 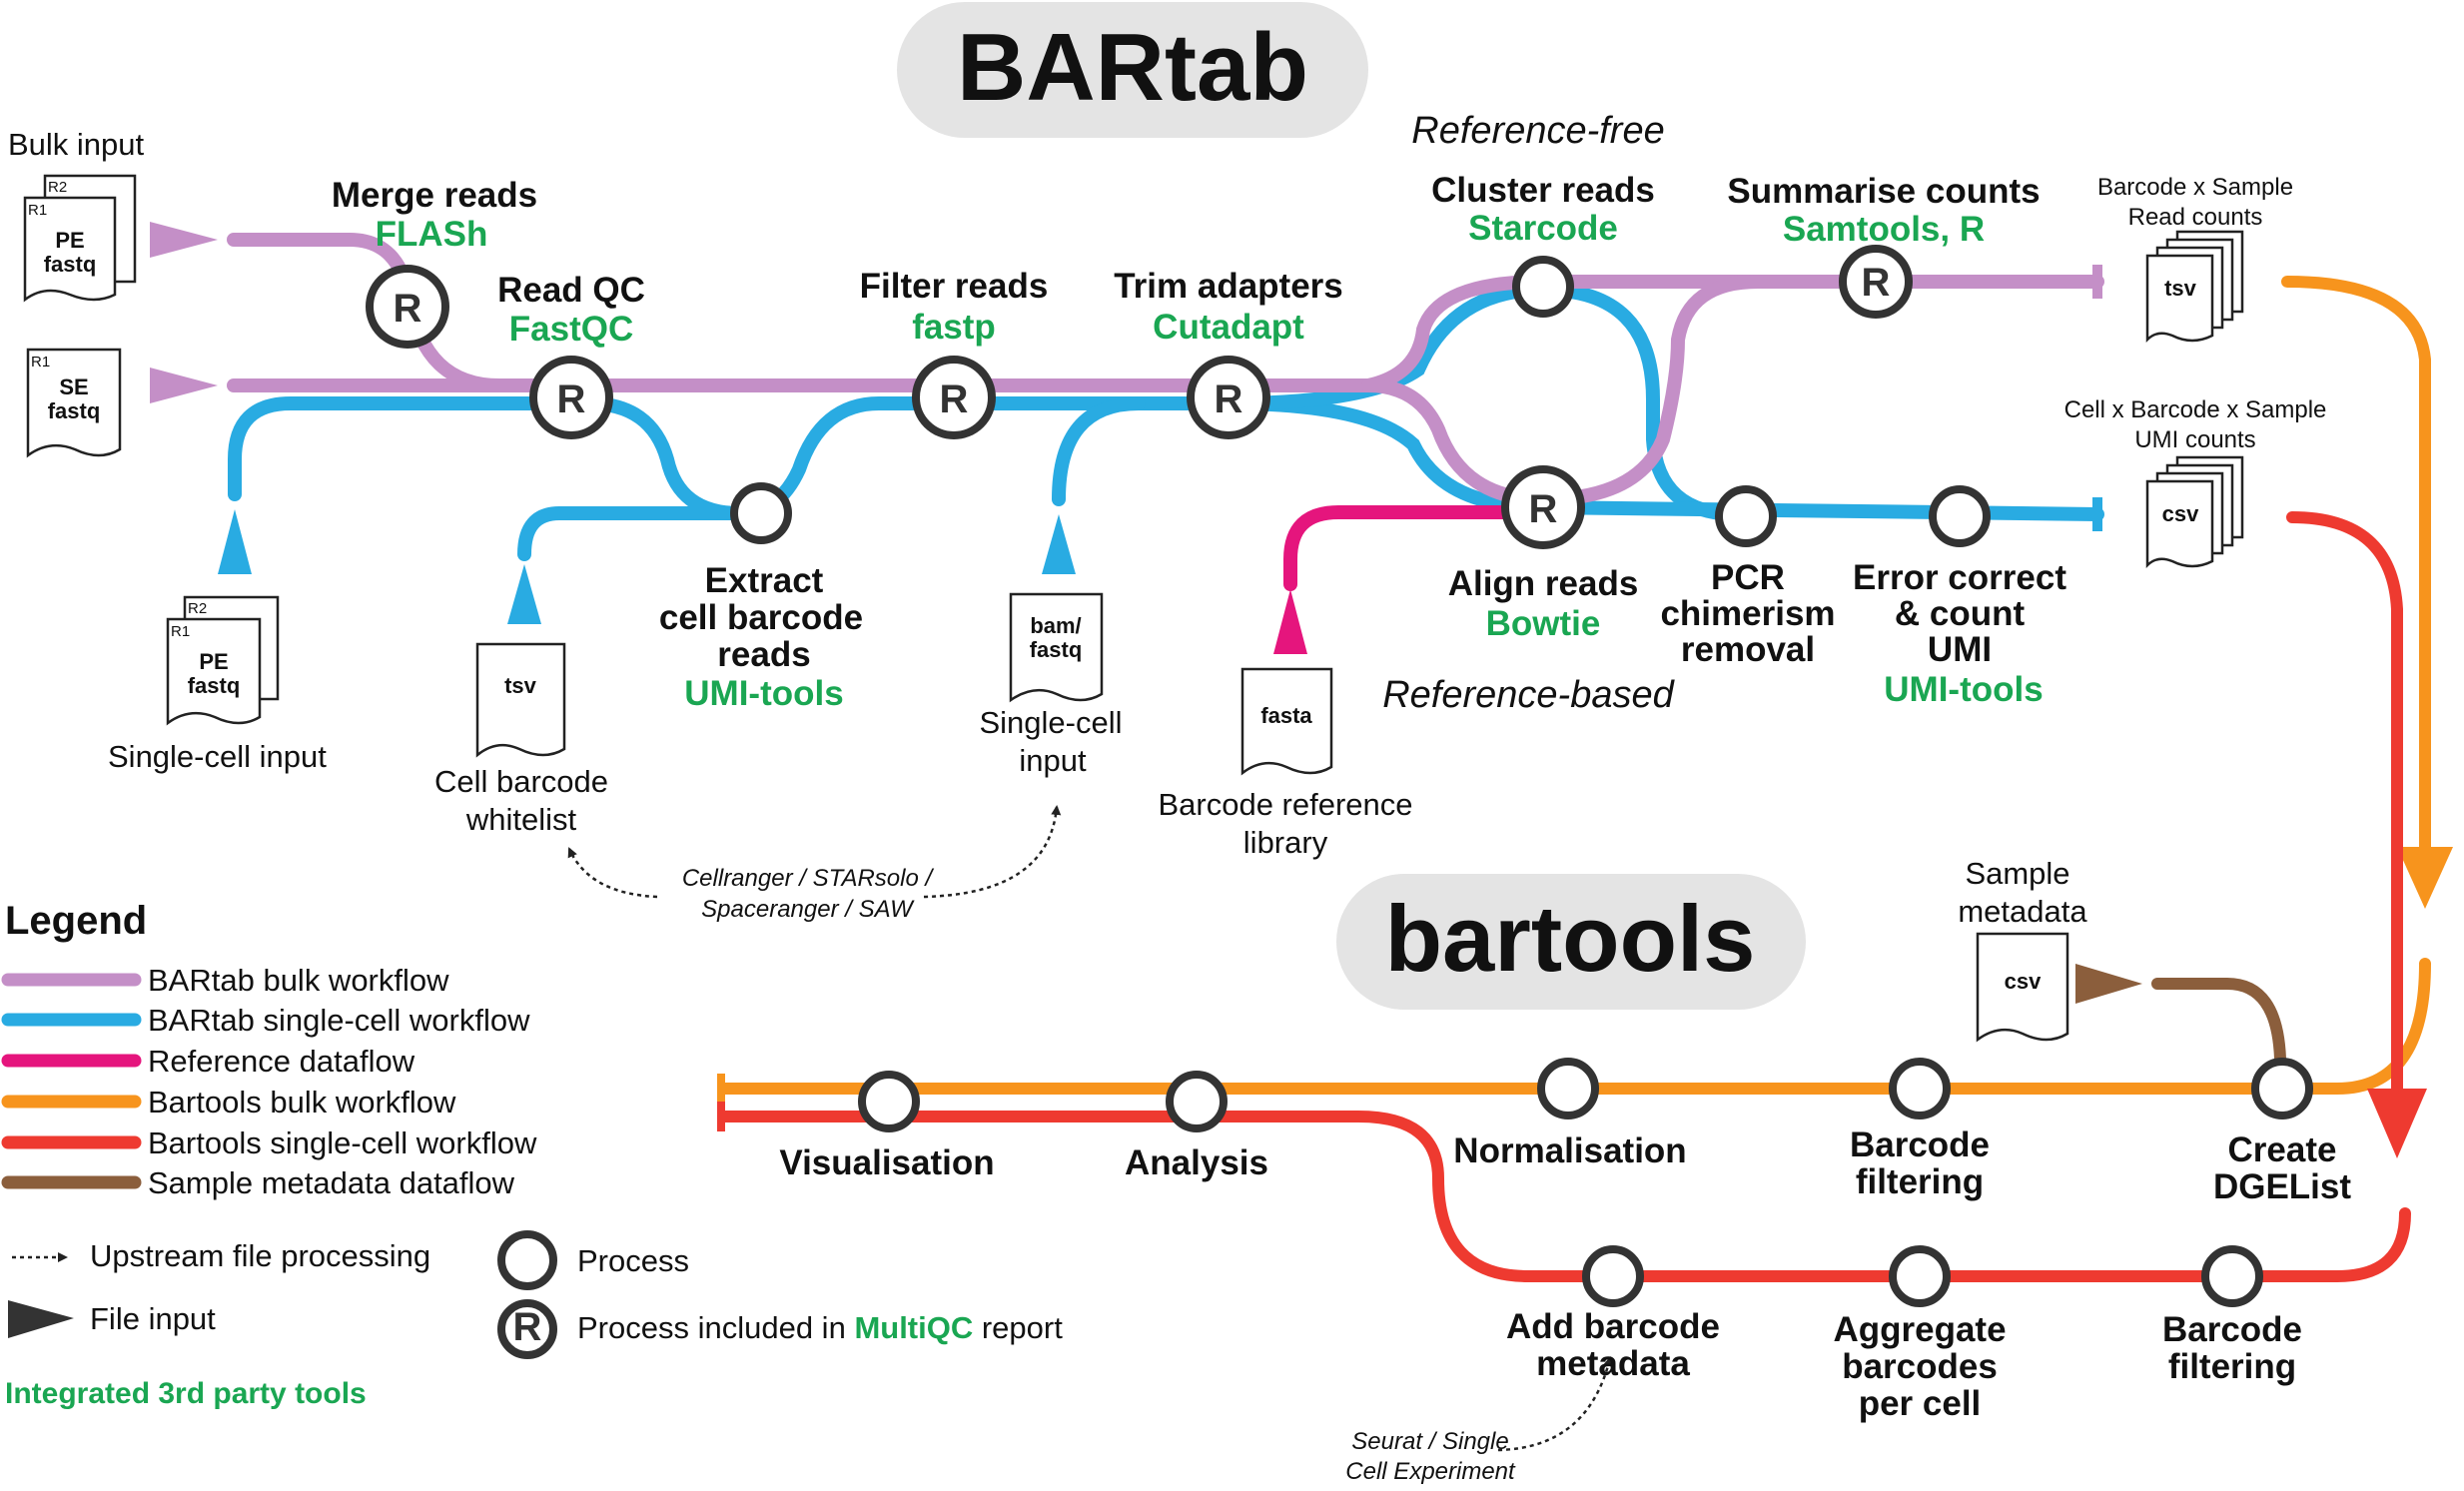 I want to click on sc-line-bam-branch, so click(x=1099, y=451).